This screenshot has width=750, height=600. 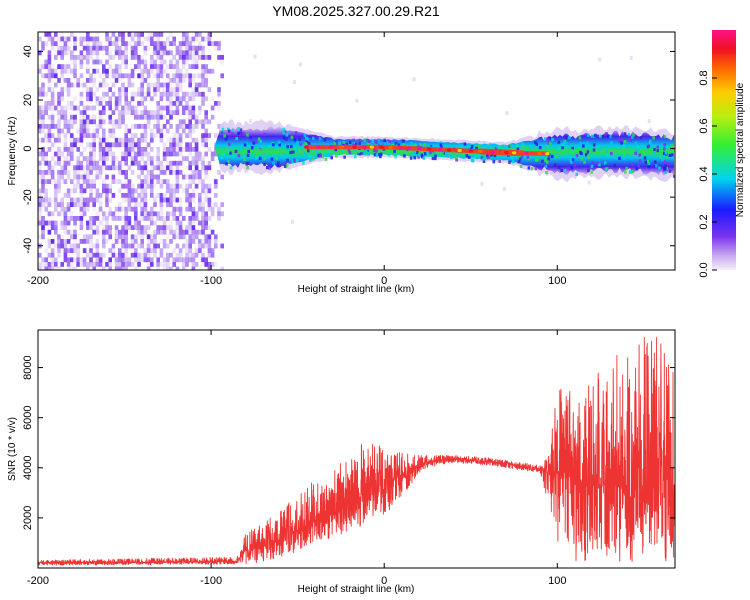 What do you see at coordinates (28, 367) in the screenshot?
I see `snr-y-tick-label: 8000` at bounding box center [28, 367].